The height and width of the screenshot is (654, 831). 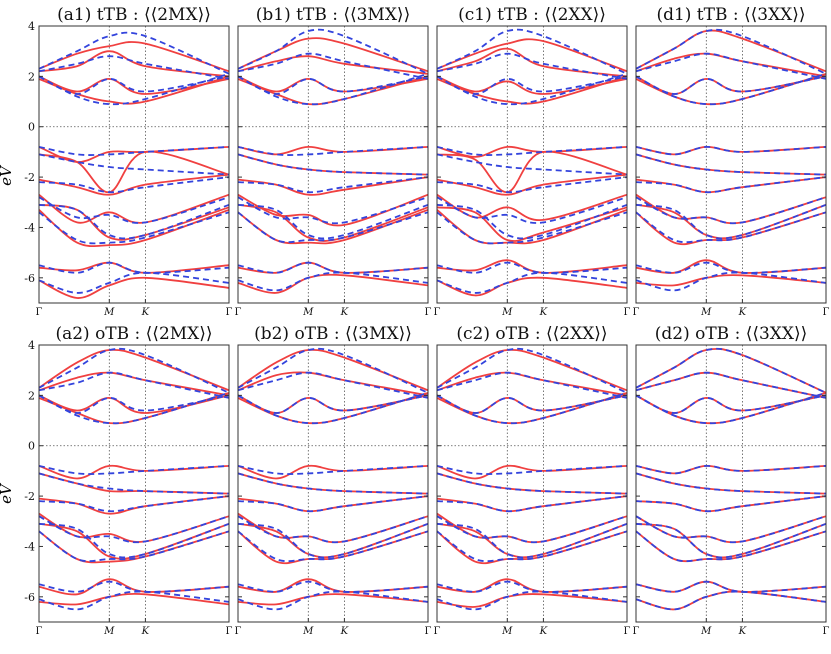 I want to click on panel-title: (c2) oTB : ⟨⟨2XX⟩⟩, so click(x=531, y=334).